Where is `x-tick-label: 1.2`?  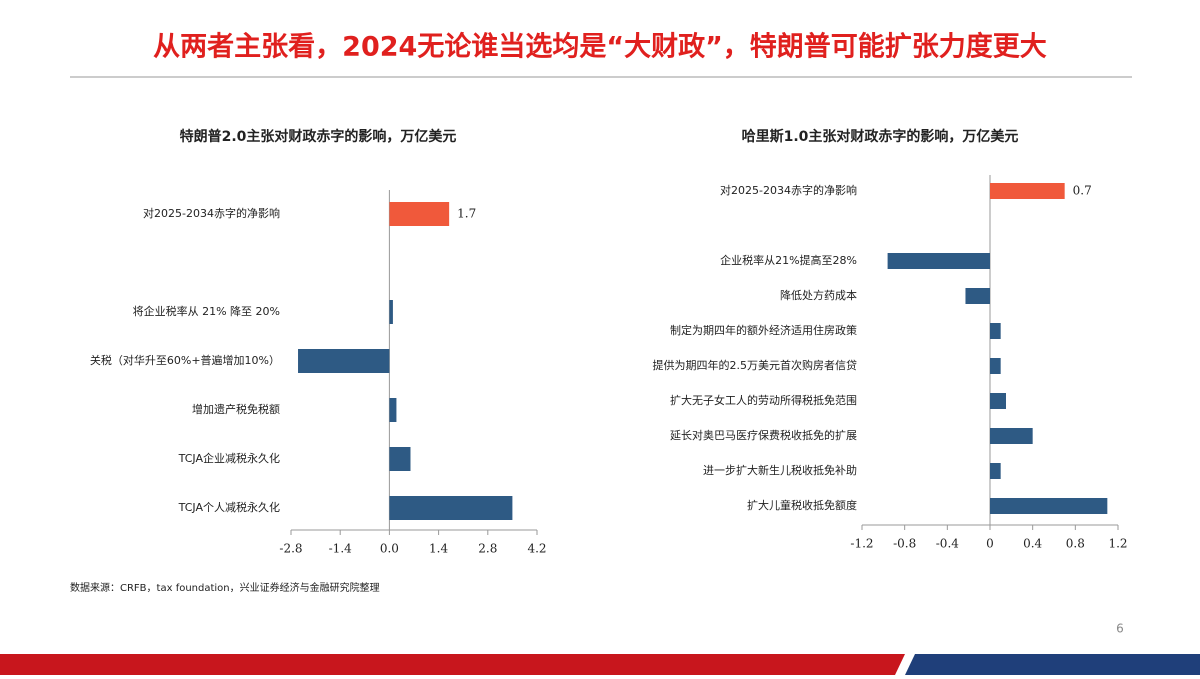 x-tick-label: 1.2 is located at coordinates (1117, 544).